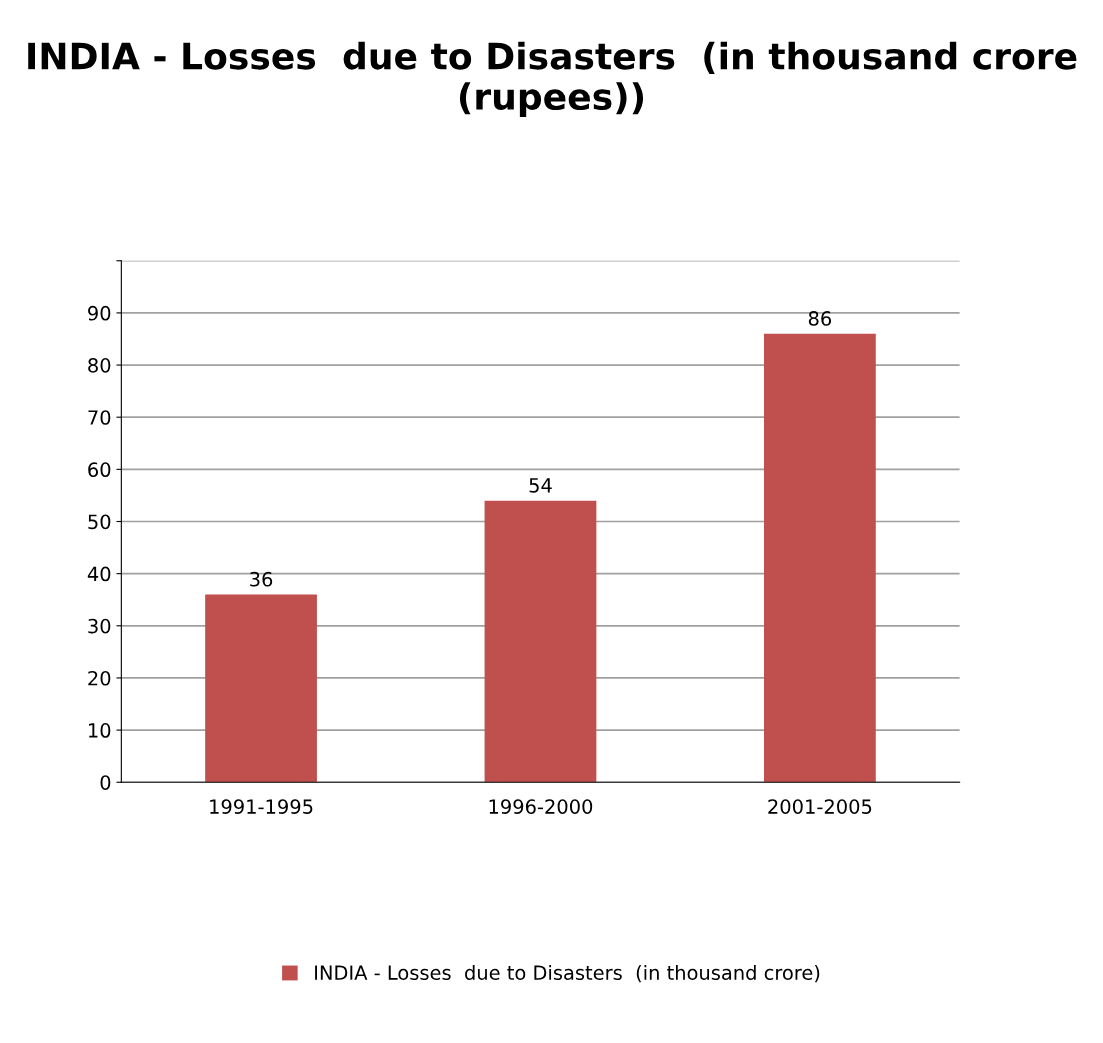 Image resolution: width=1103 pixels, height=1043 pixels. Describe the element at coordinates (99, 313) in the screenshot. I see `y-tick-label: 90` at that location.